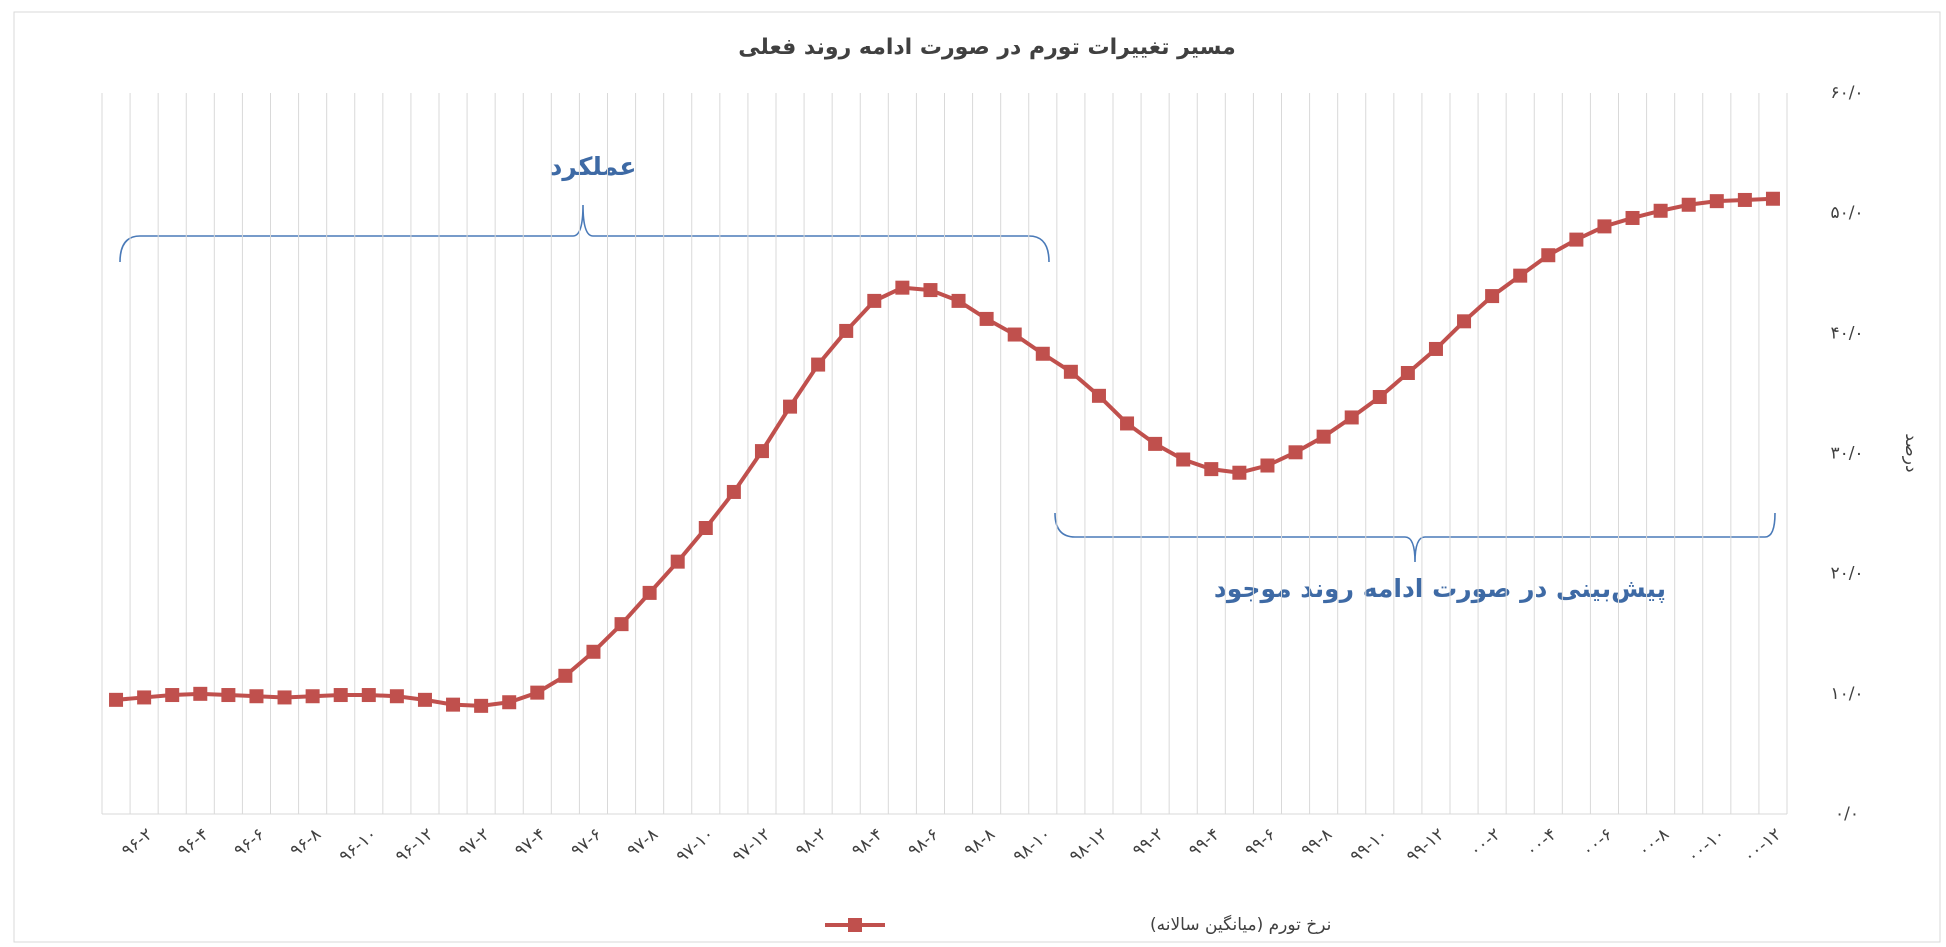  What do you see at coordinates (923, 842) in the screenshot?
I see `x-tick-label: ۹۸-۶` at bounding box center [923, 842].